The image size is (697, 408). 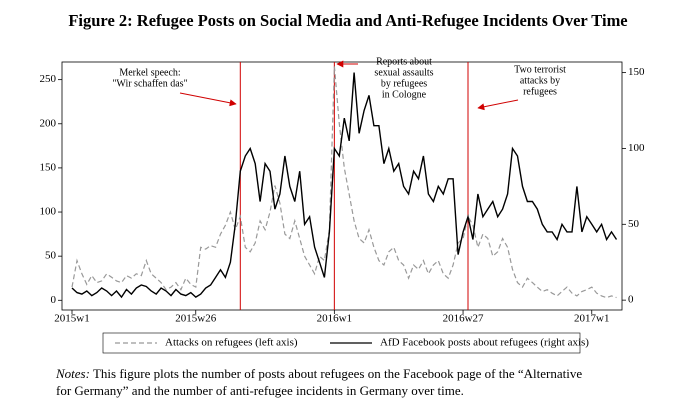 I want to click on notes-label: Notes:, so click(x=72, y=373).